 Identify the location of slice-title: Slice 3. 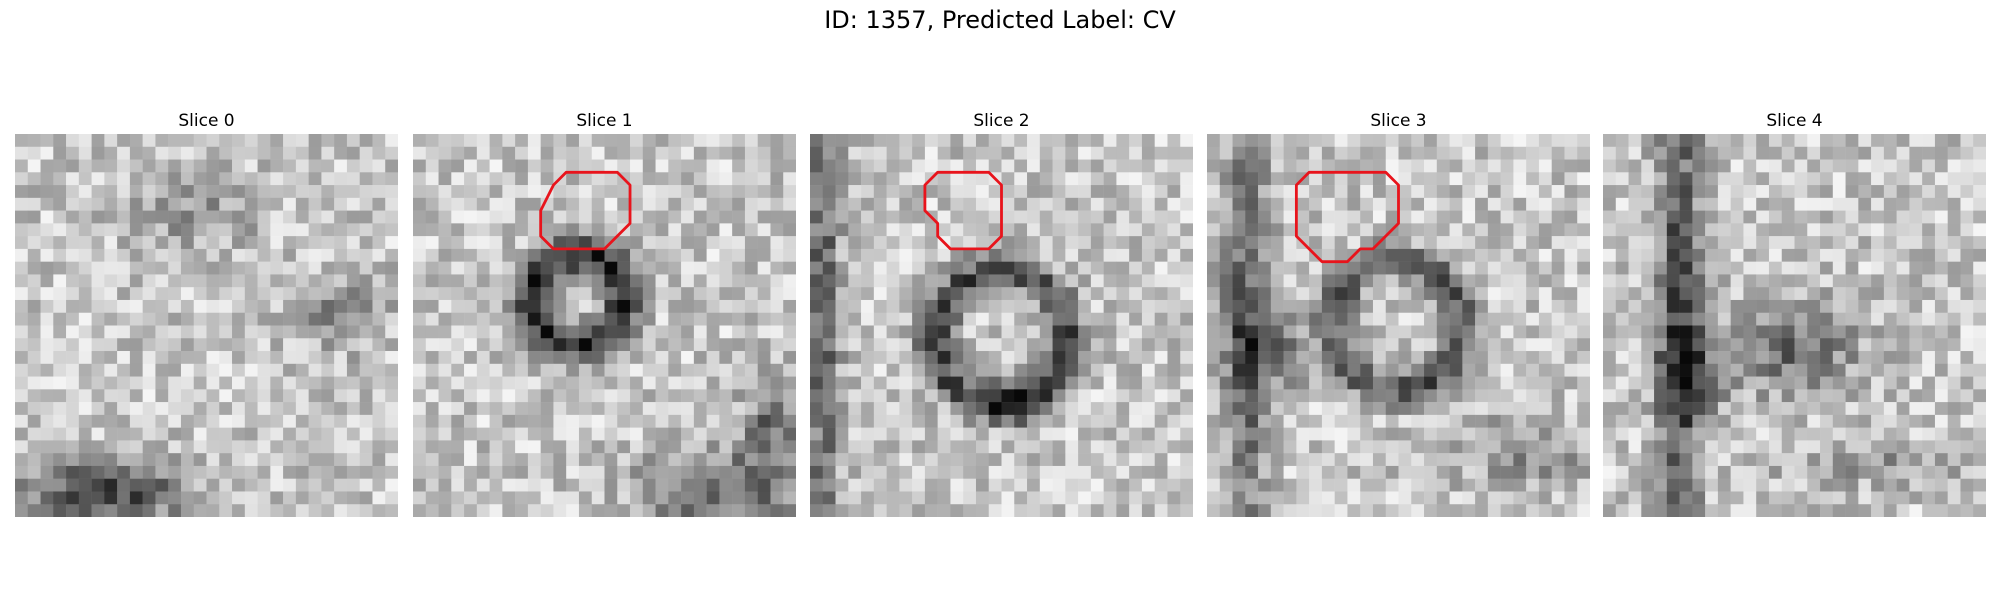
(1398, 121).